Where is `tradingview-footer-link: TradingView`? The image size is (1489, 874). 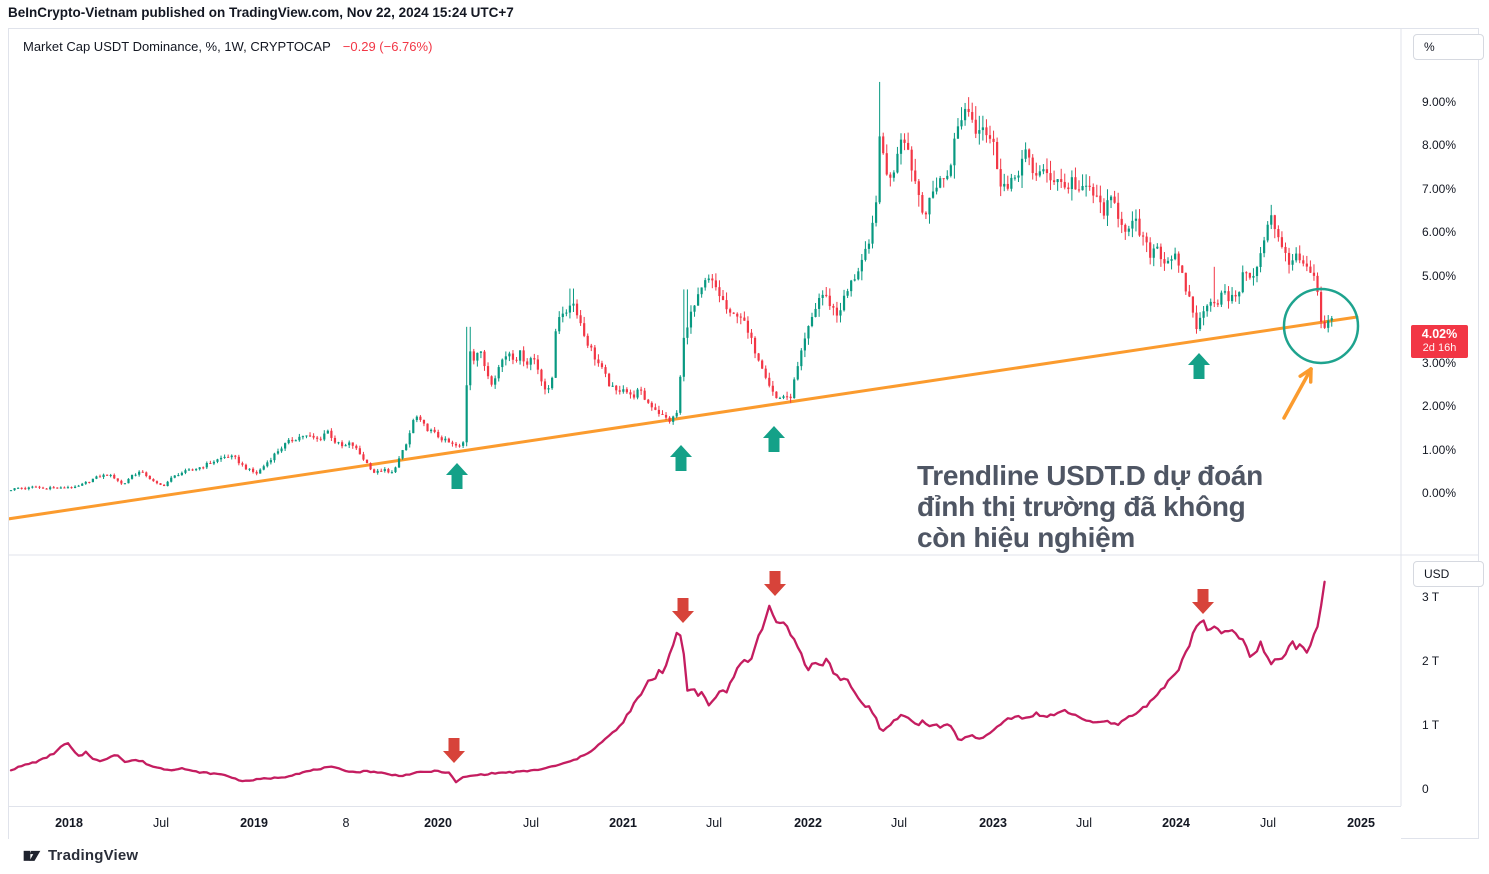
tradingview-footer-link: TradingView is located at coordinates (80, 855).